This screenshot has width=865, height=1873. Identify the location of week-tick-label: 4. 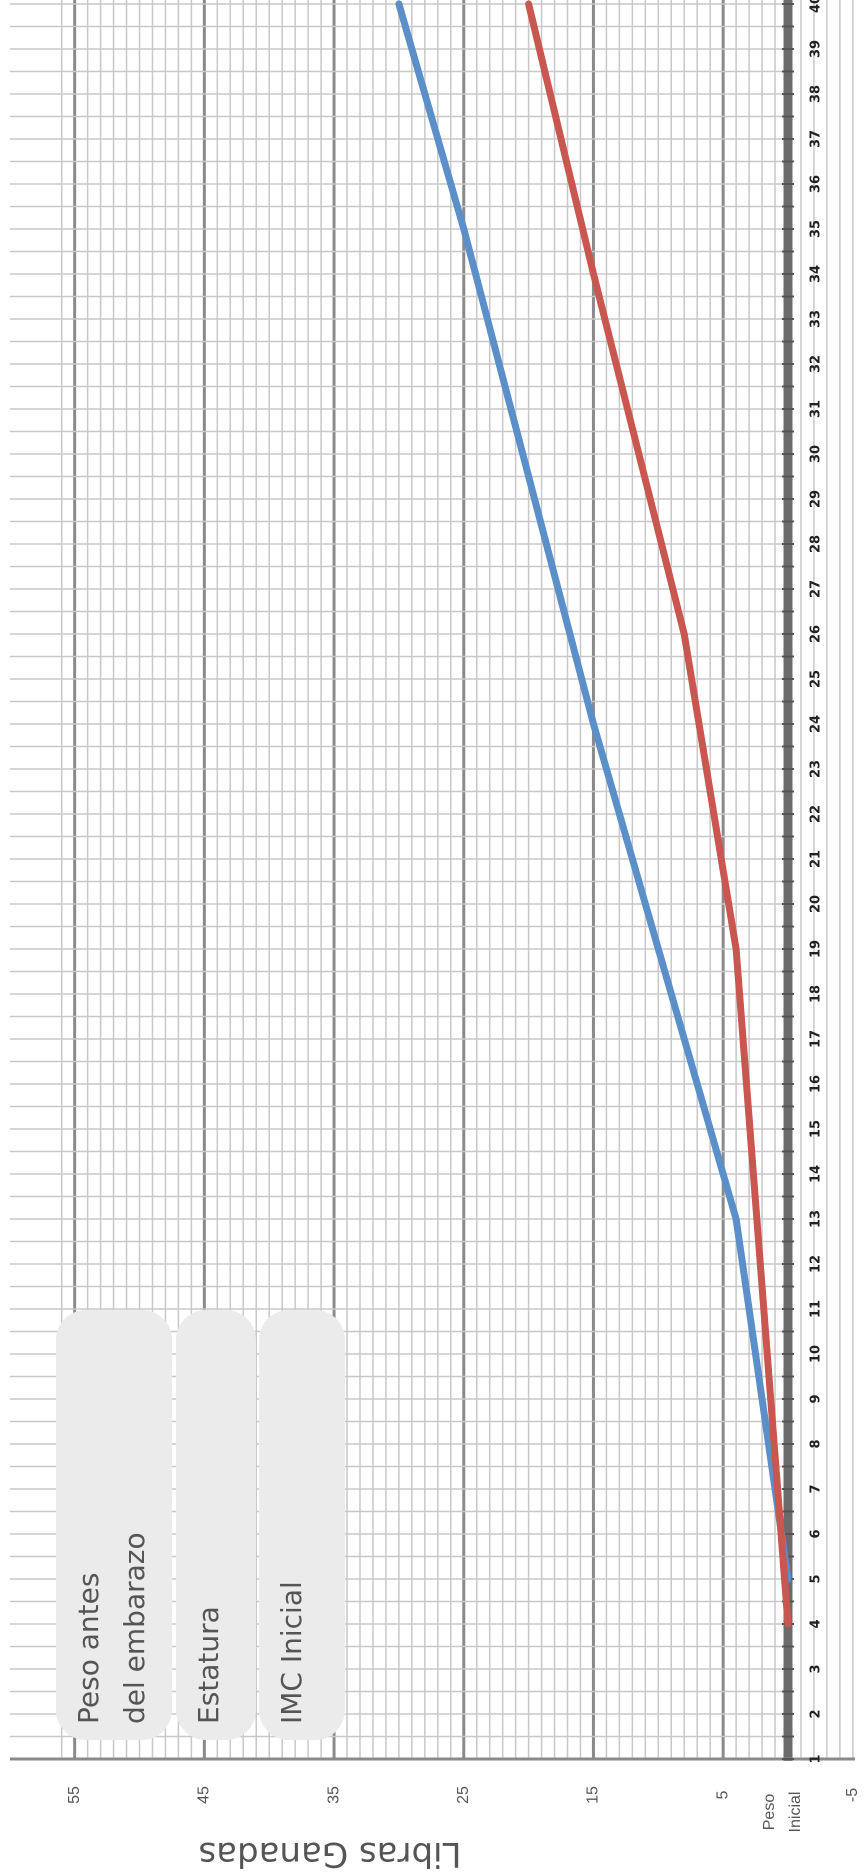
(816, 1623).